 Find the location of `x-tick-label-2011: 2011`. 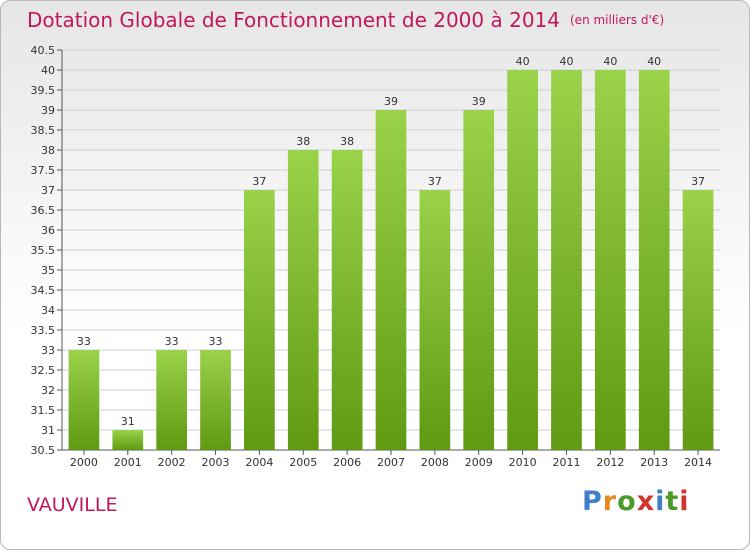

x-tick-label-2011: 2011 is located at coordinates (566, 462).